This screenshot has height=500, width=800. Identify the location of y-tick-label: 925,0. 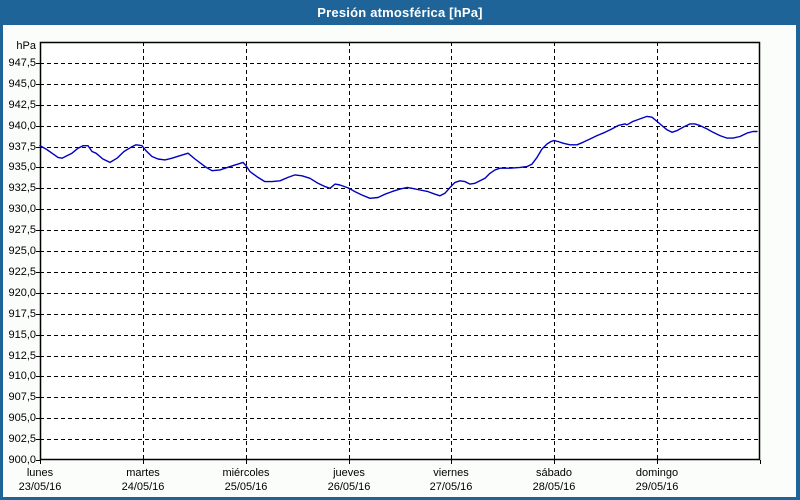
(22, 251).